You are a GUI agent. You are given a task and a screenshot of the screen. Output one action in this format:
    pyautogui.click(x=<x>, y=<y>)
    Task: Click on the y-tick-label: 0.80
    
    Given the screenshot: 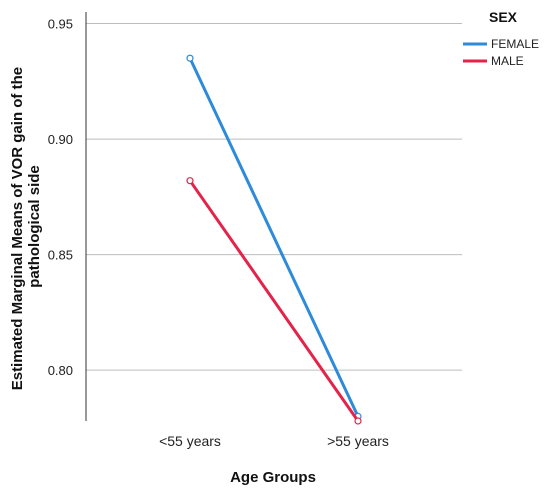 What is the action you would take?
    pyautogui.click(x=60, y=370)
    